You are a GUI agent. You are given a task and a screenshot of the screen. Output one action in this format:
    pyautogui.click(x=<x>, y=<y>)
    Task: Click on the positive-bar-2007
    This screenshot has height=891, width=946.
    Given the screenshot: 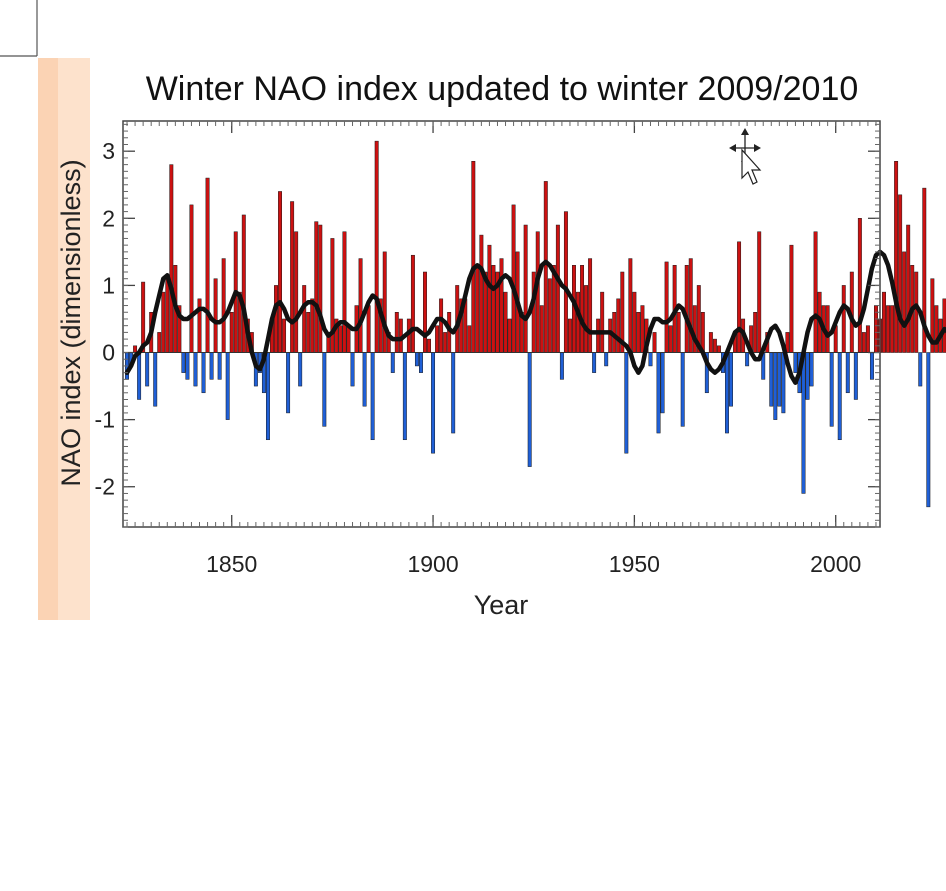 What is the action you would take?
    pyautogui.click(x=863, y=342)
    